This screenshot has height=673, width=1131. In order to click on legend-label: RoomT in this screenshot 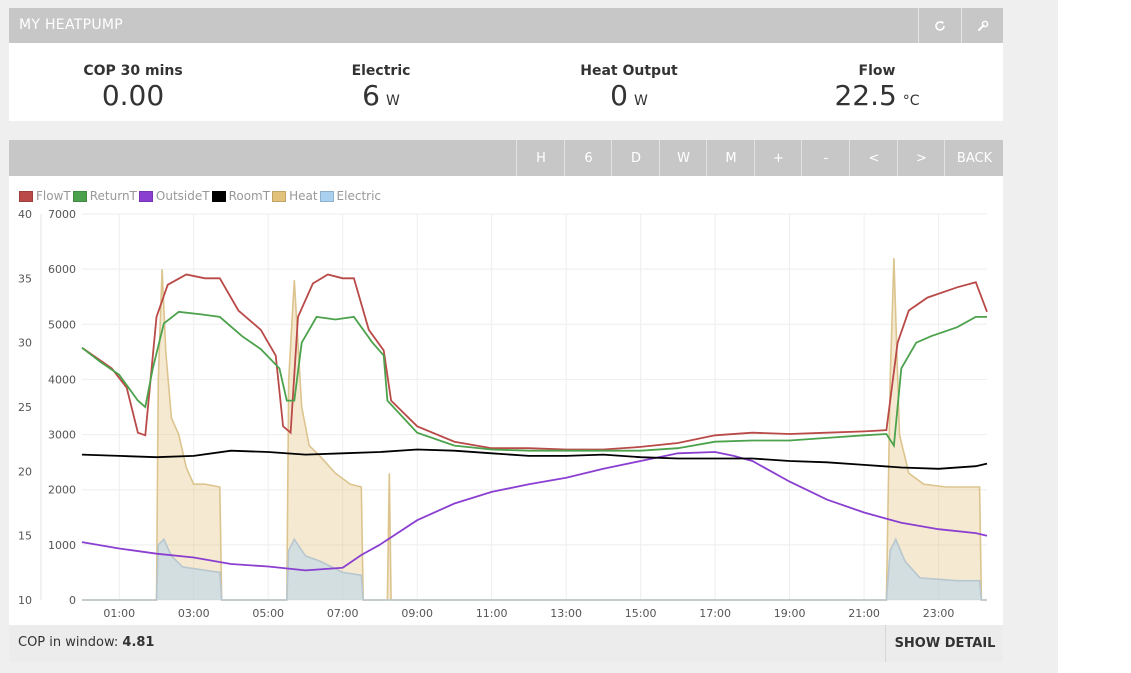, I will do `click(249, 196)`.